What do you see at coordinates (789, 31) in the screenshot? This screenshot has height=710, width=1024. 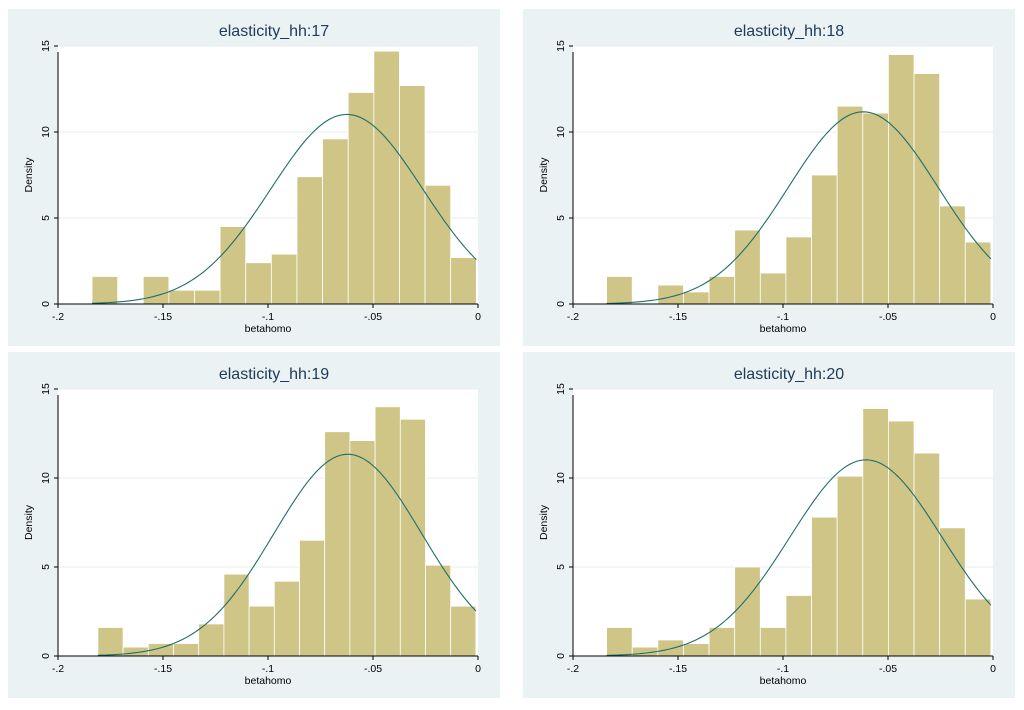 I see `chart-title: elasticity_hh:18` at bounding box center [789, 31].